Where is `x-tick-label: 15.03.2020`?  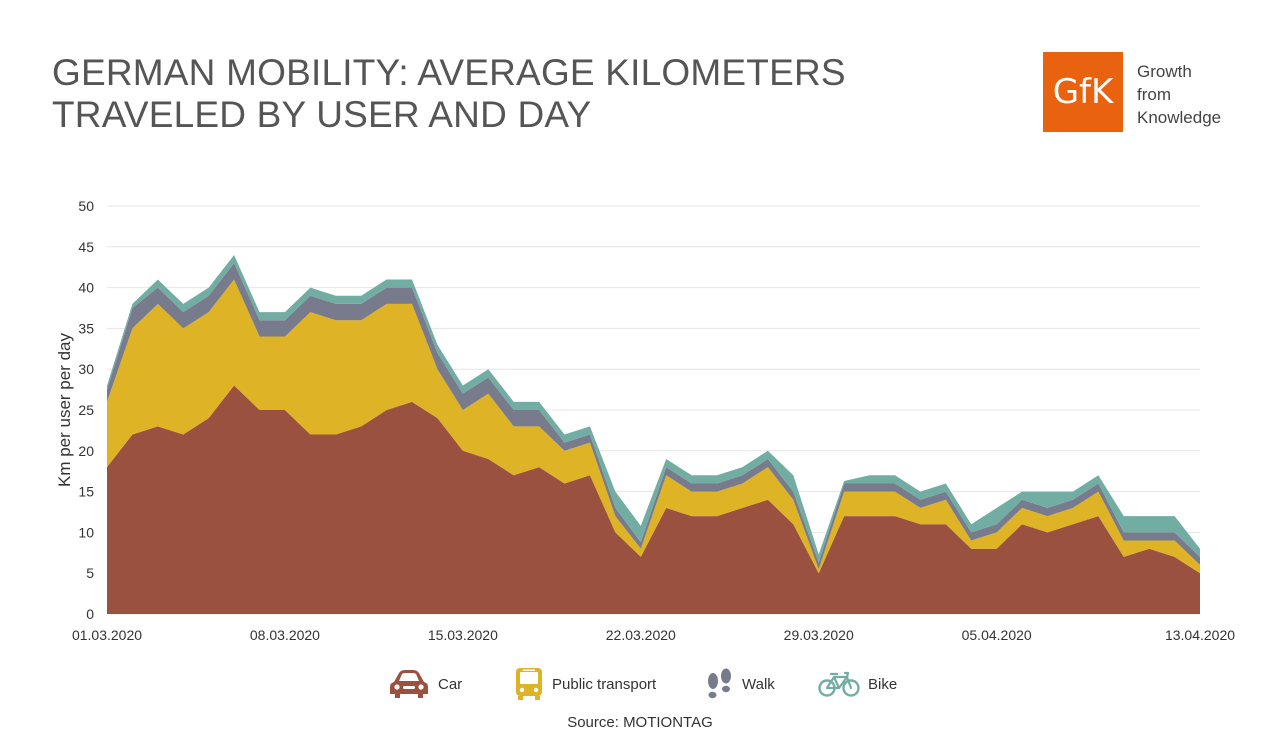
x-tick-label: 15.03.2020 is located at coordinates (463, 635).